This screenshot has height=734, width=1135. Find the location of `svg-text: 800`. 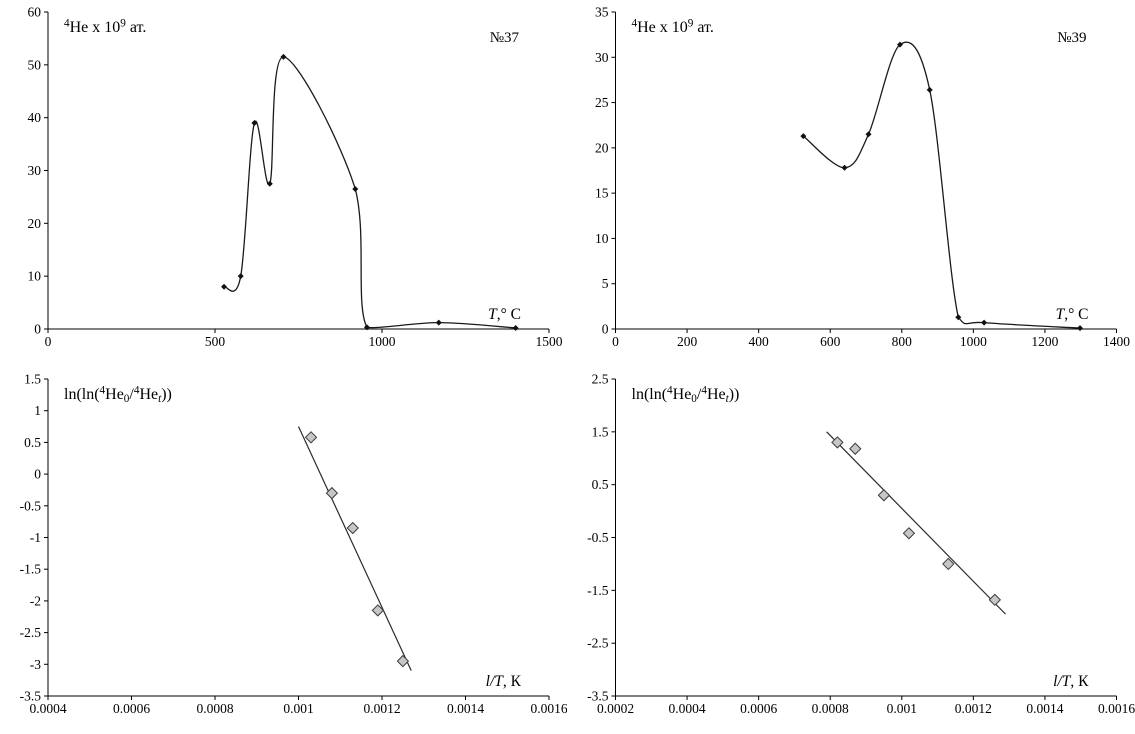

svg-text: 800 is located at coordinates (902, 341).